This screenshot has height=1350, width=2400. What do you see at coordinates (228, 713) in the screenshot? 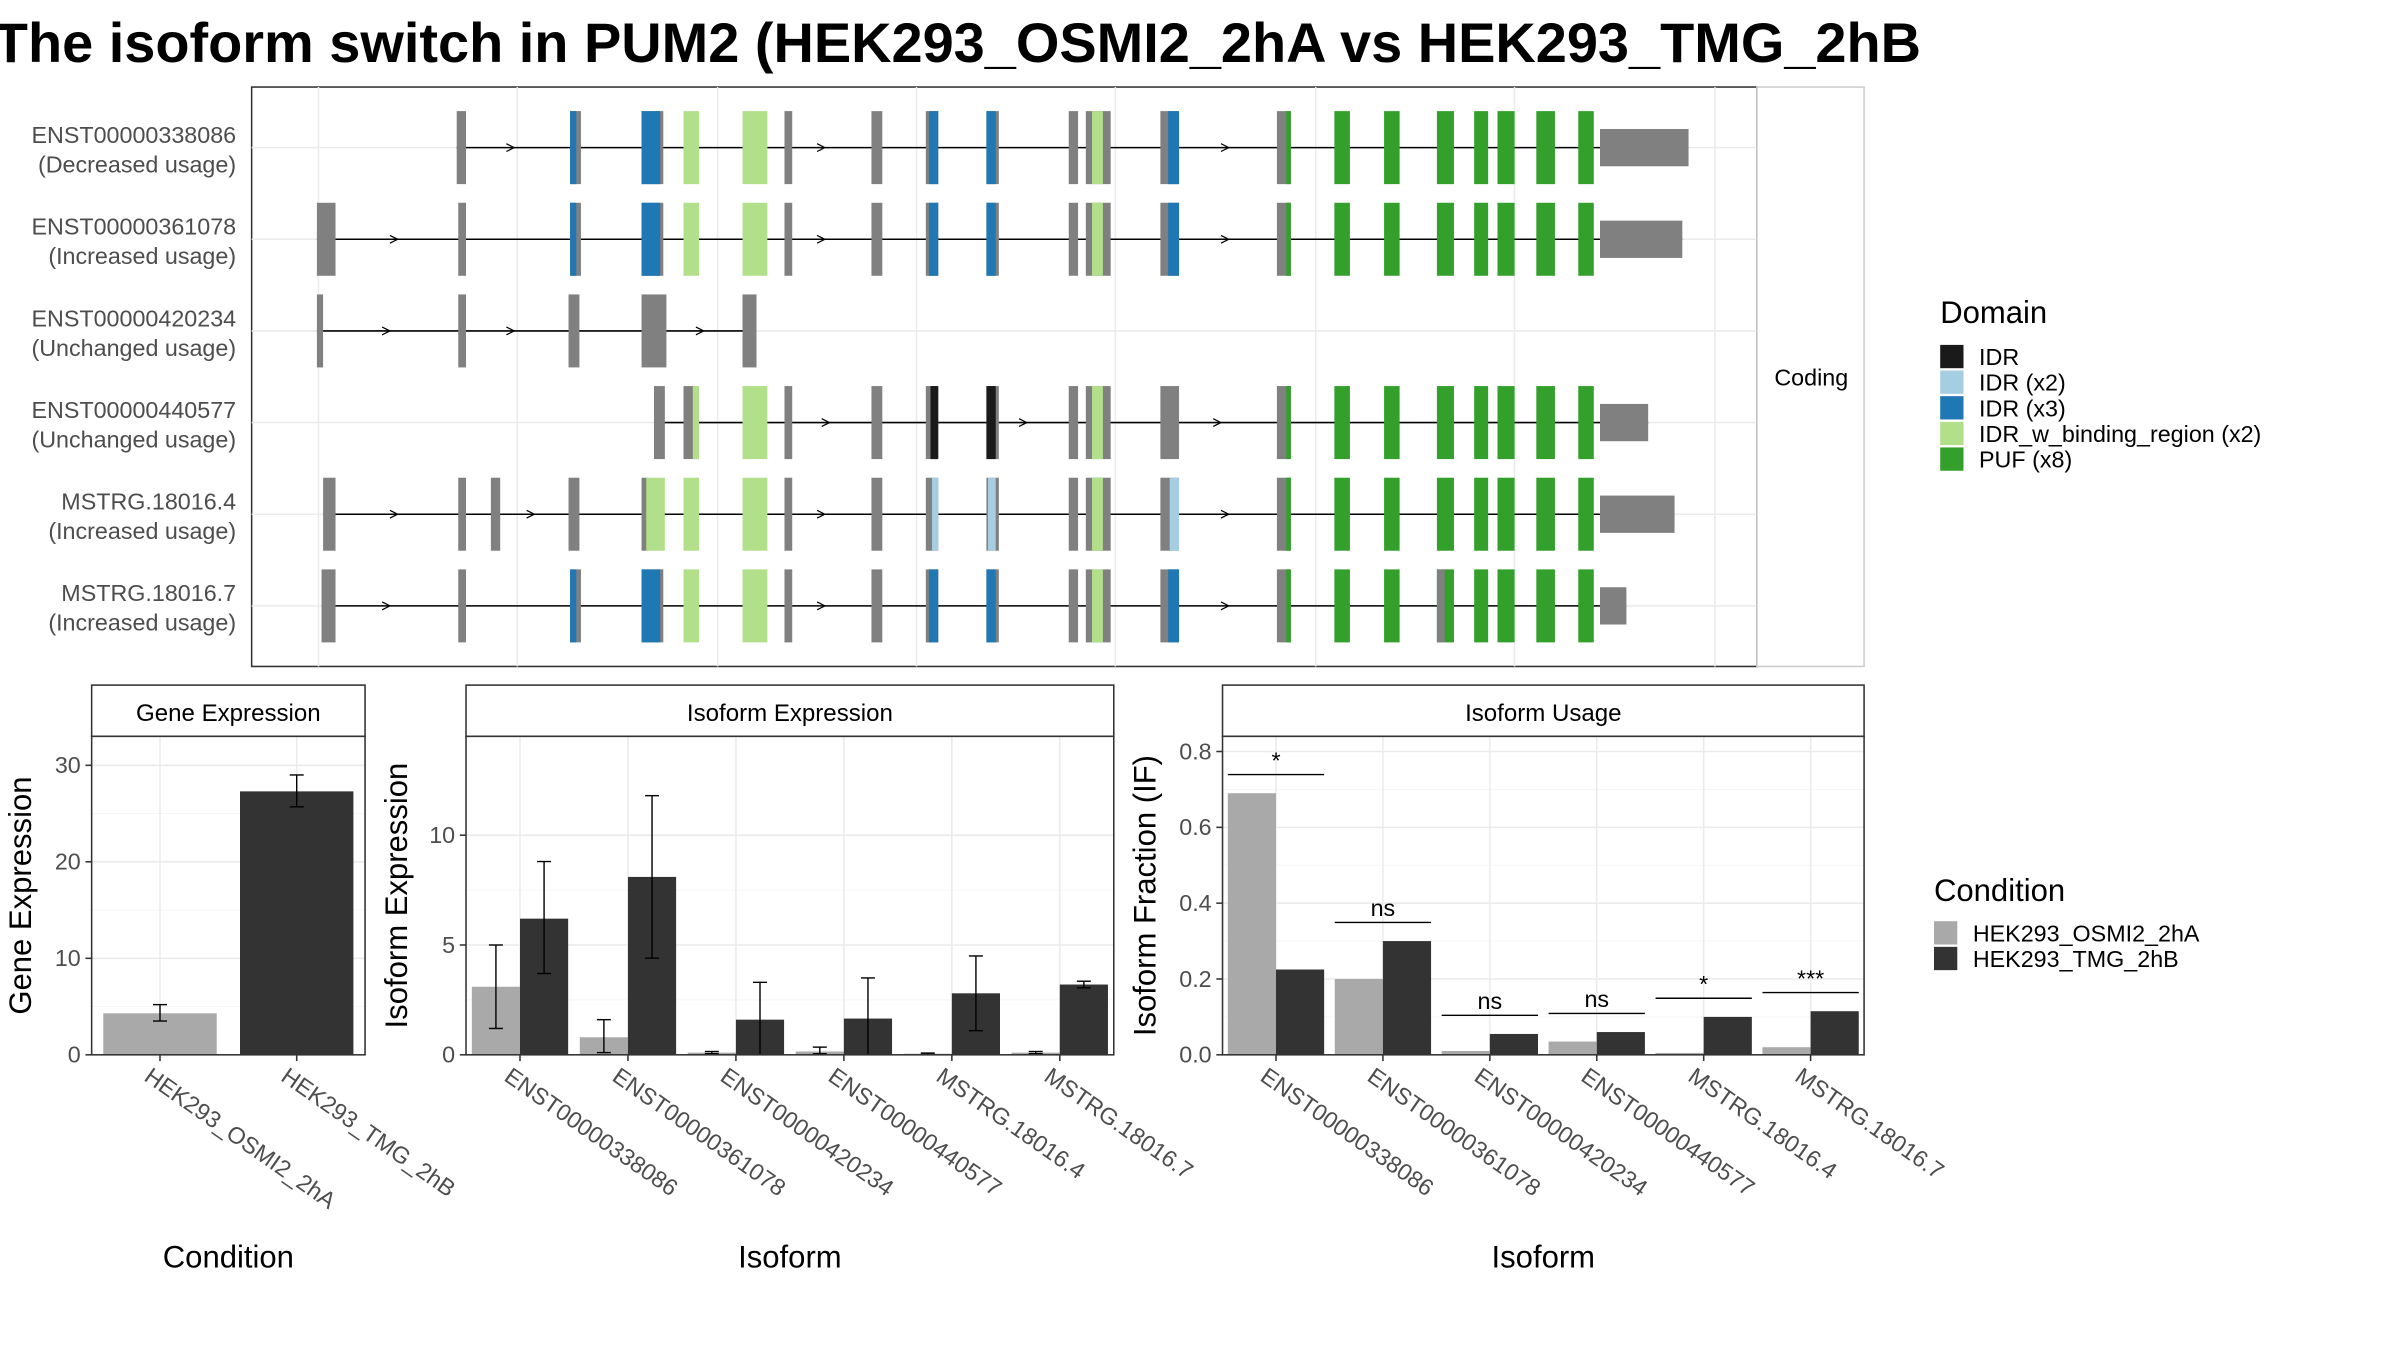
I see `panel-title: Gene Expression` at bounding box center [228, 713].